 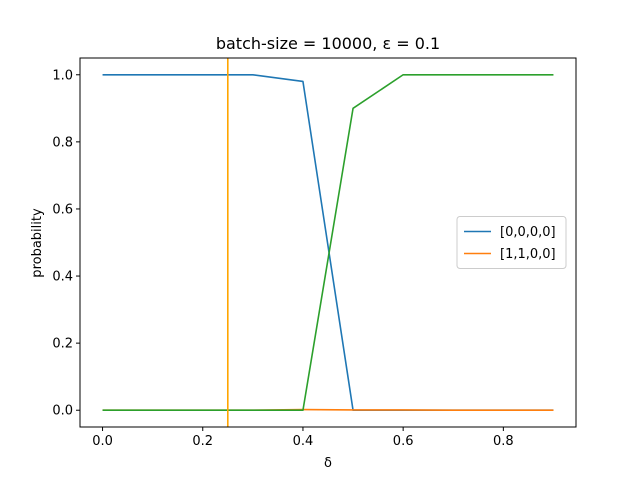 I want to click on legend-label: [0,0,0,0], so click(x=528, y=232).